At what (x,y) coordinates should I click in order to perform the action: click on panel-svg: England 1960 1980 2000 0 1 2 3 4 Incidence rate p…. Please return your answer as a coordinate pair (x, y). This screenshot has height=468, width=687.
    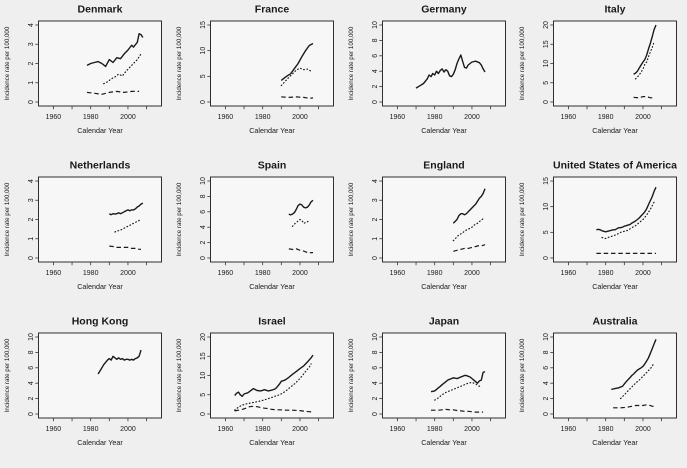
    Looking at the image, I should click on (427, 225).